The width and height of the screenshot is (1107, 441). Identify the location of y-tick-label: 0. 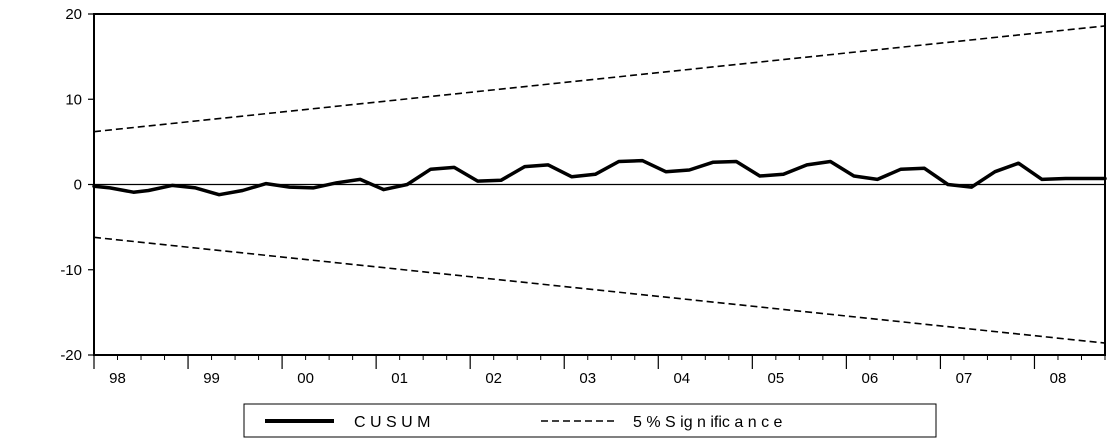
(78, 185).